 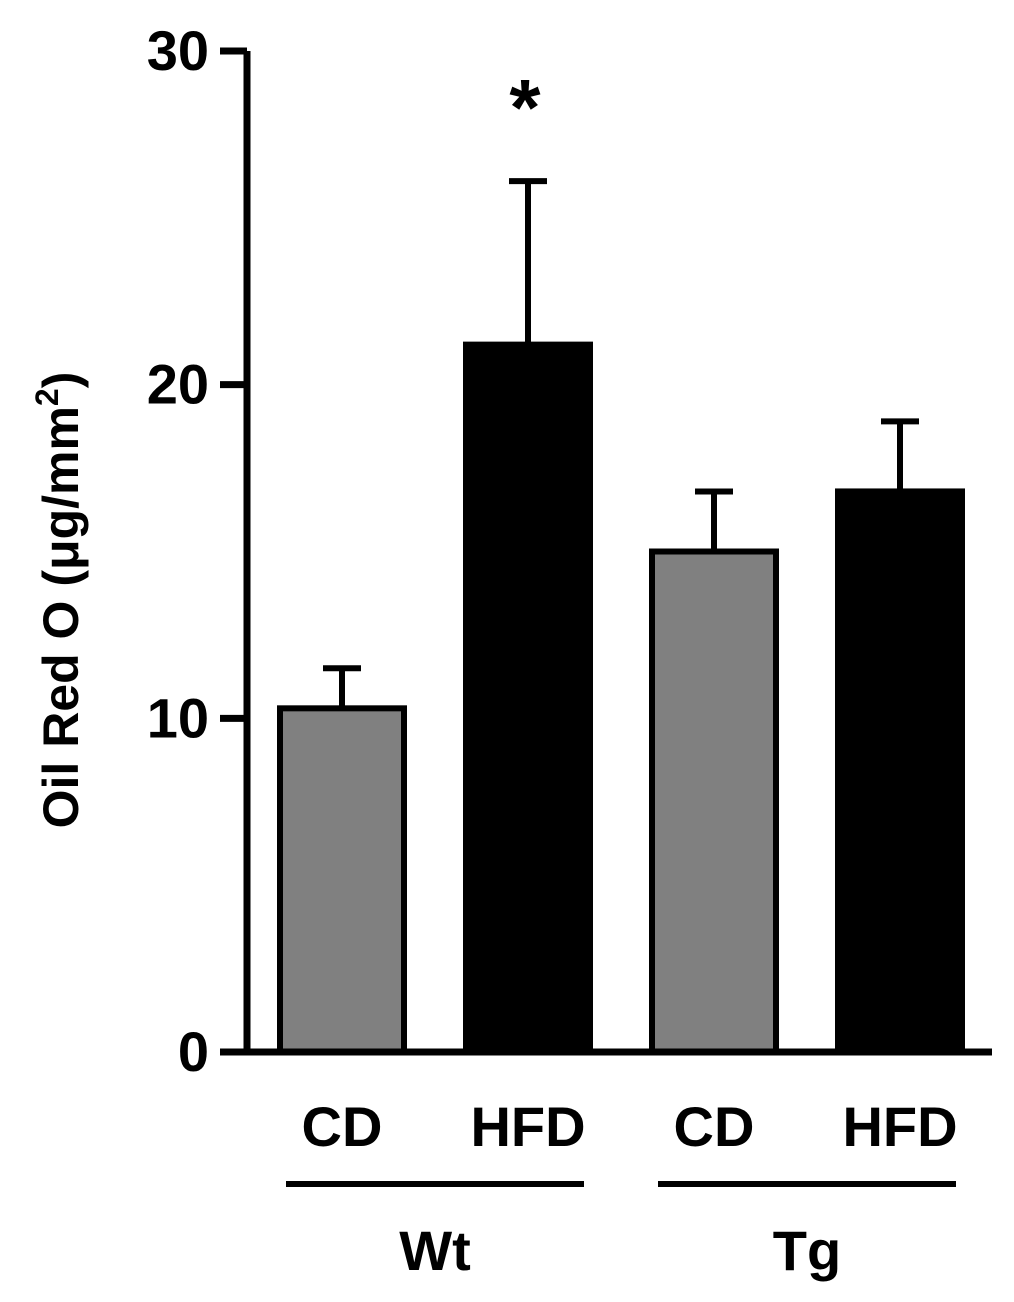 What do you see at coordinates (621, 1231) in the screenshot?
I see `group-labels: Wt Tg` at bounding box center [621, 1231].